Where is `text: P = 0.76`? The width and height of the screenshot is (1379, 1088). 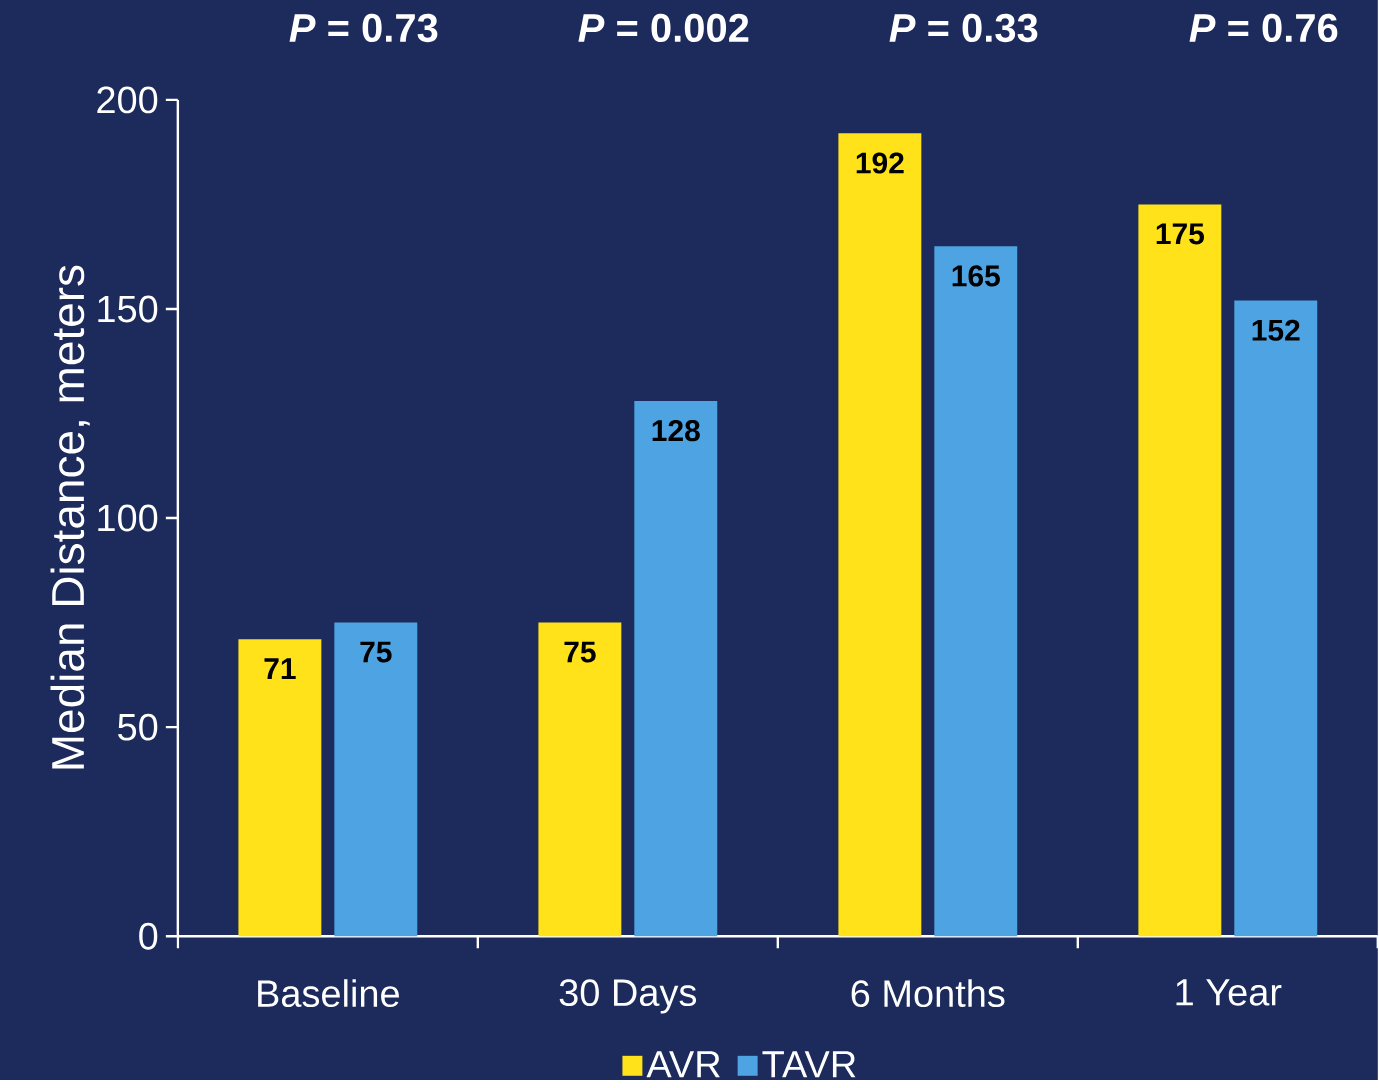
text: P = 0.76 is located at coordinates (1263, 27).